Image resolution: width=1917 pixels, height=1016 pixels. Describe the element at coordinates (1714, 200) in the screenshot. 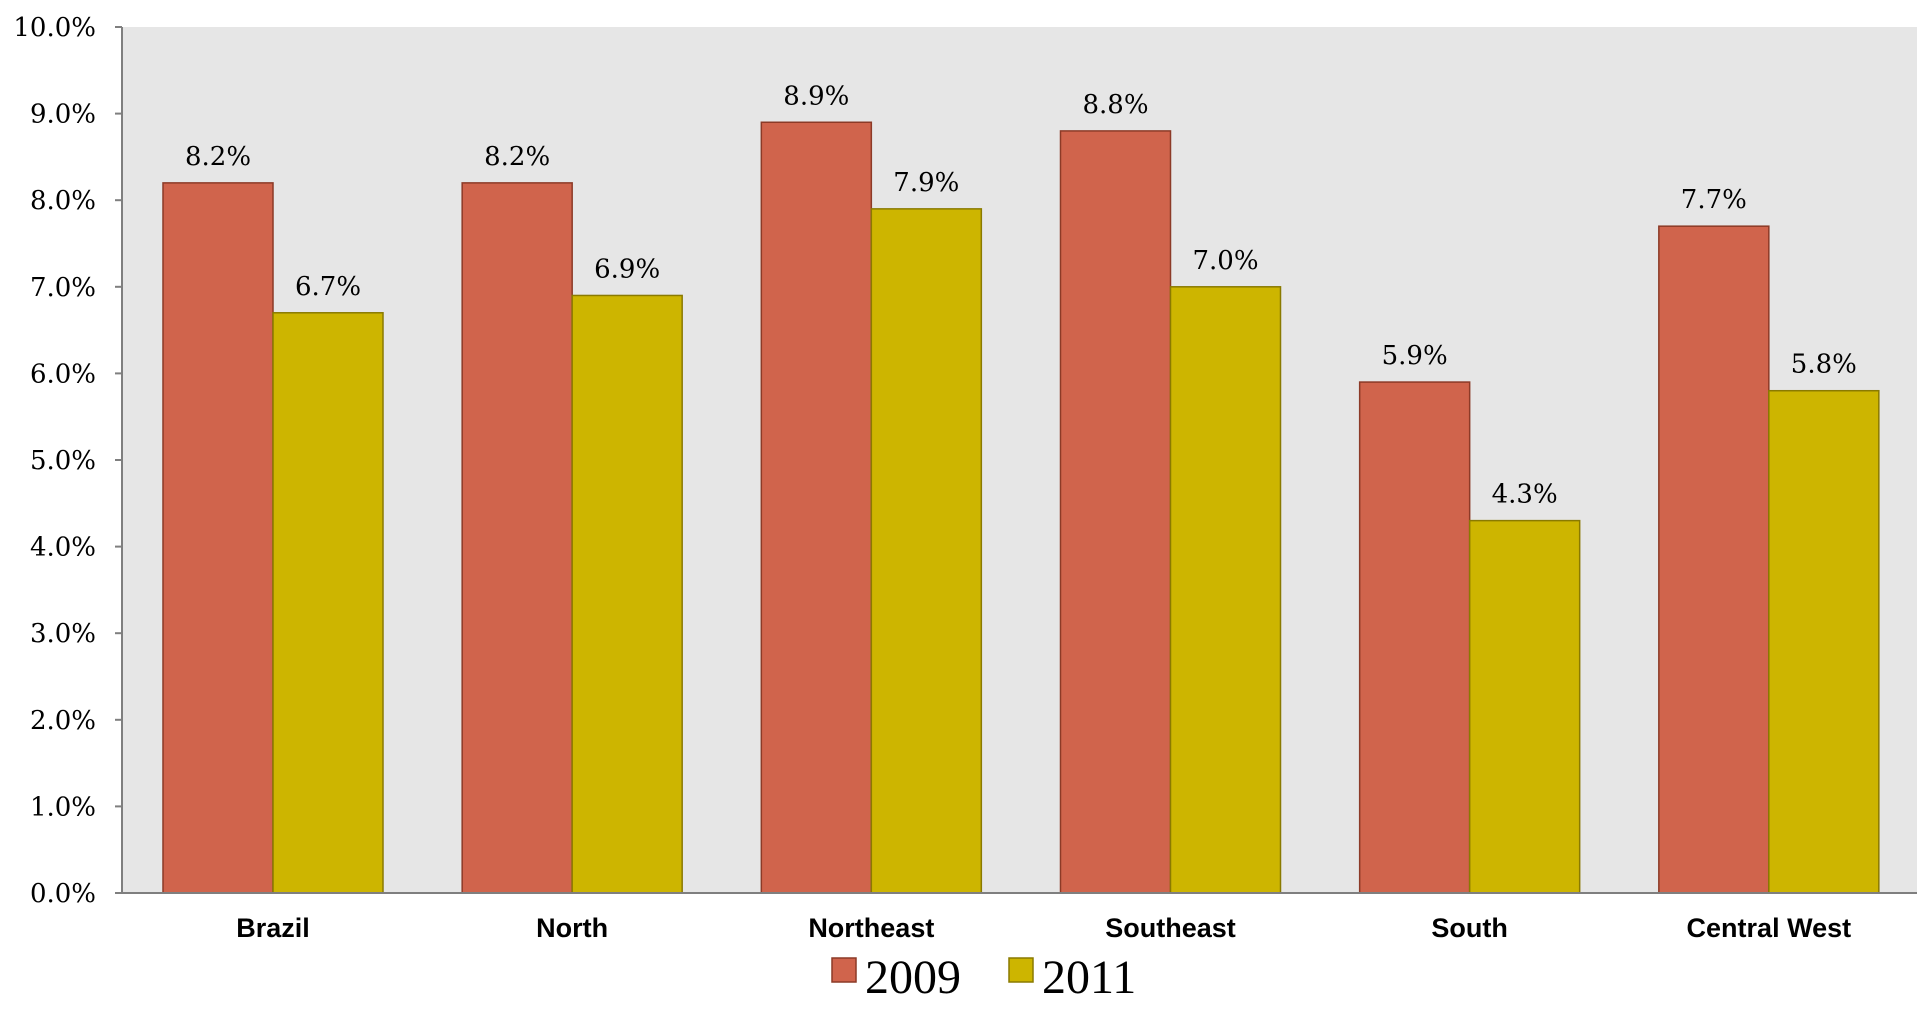

I see `data-label-2009-central-west: 7.7%` at that location.